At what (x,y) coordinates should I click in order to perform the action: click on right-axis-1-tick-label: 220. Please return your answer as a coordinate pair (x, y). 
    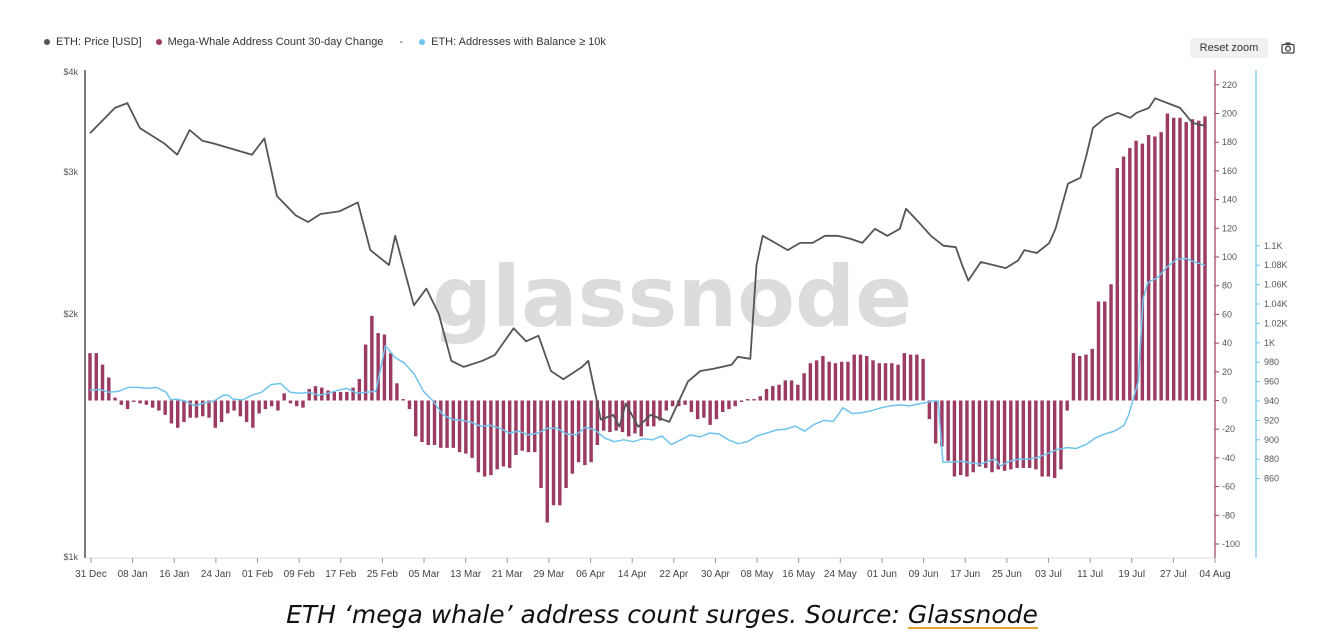
    Looking at the image, I should click on (1229, 85).